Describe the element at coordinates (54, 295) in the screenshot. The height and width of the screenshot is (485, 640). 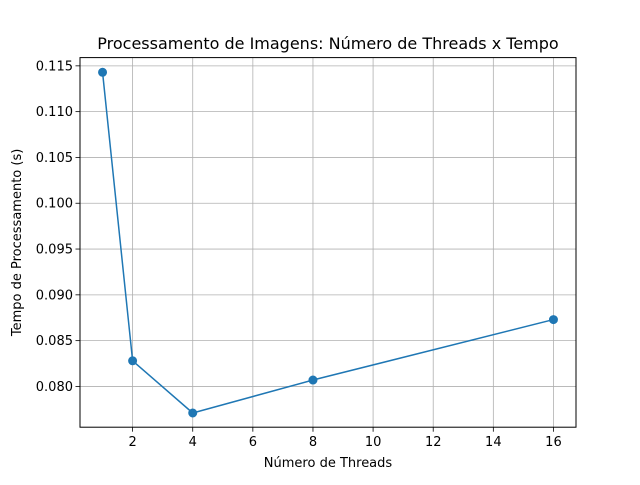
I see `y-tick-label: 0.090` at that location.